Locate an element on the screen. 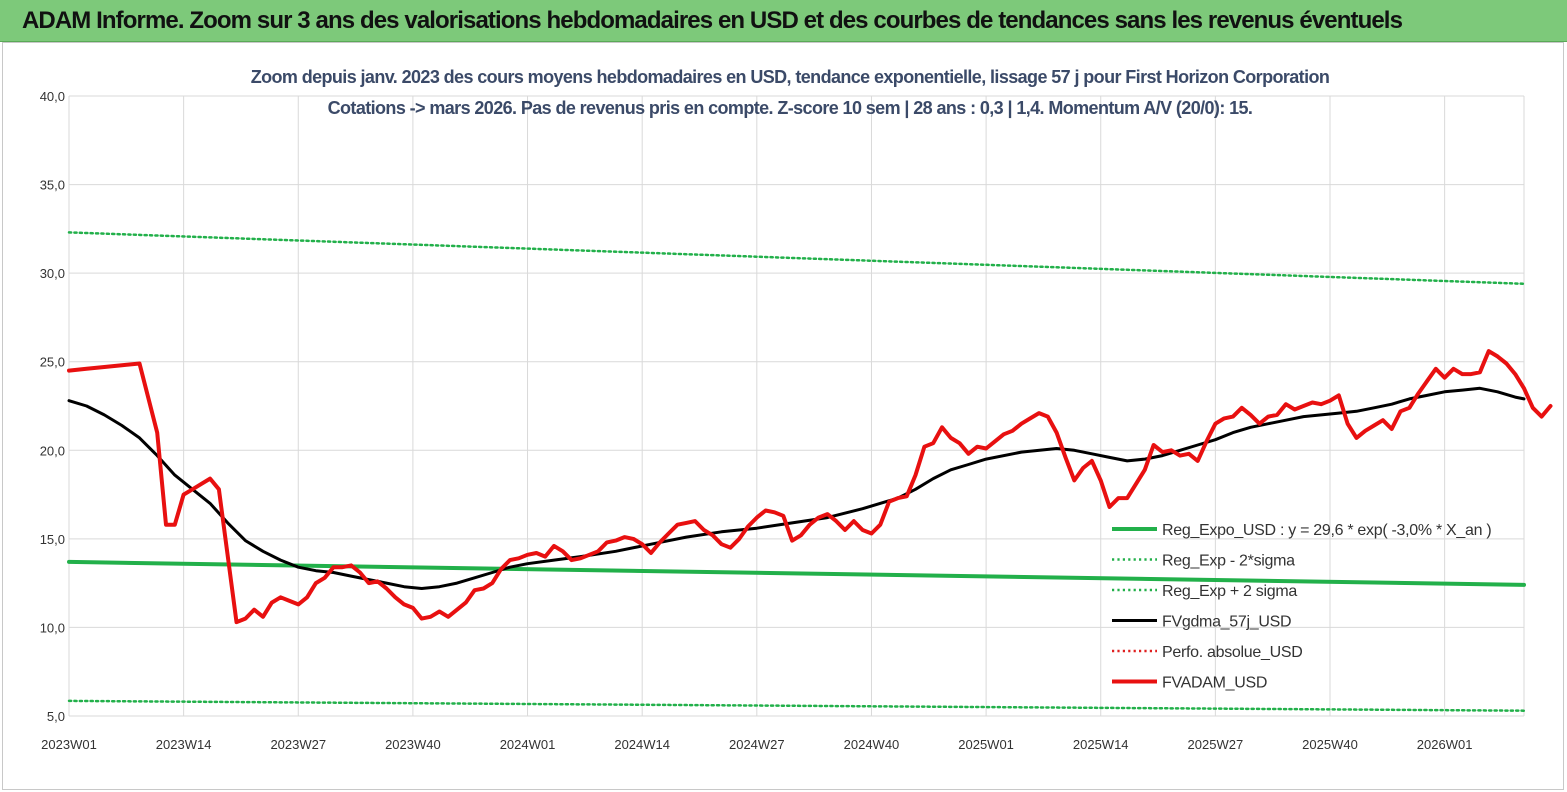 This screenshot has height=792, width=1567. x-tick-label: 2024W01 is located at coordinates (528, 744).